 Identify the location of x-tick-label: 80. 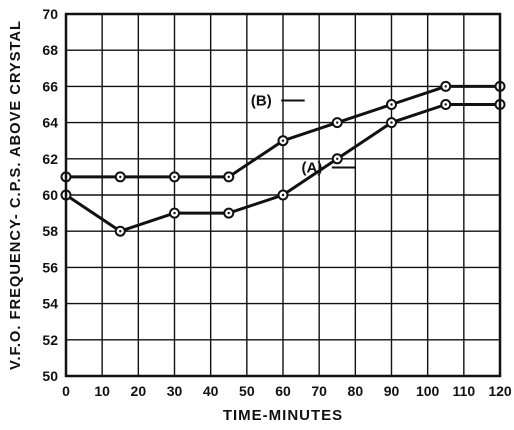
(356, 391).